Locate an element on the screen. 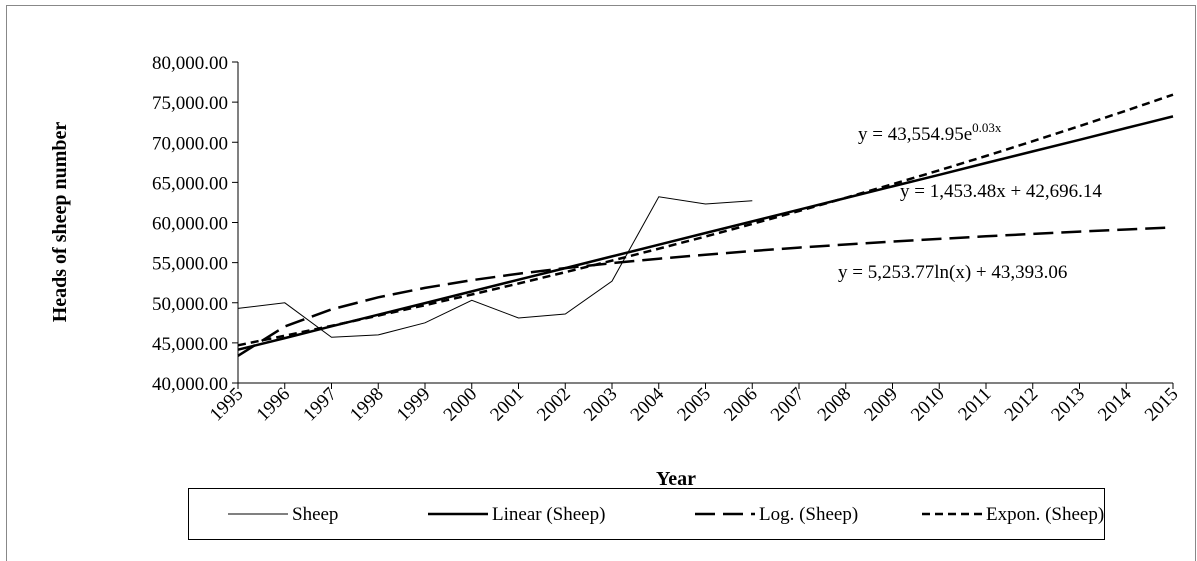  trend-equation: y = 43,554.95e0.03x is located at coordinates (930, 132).